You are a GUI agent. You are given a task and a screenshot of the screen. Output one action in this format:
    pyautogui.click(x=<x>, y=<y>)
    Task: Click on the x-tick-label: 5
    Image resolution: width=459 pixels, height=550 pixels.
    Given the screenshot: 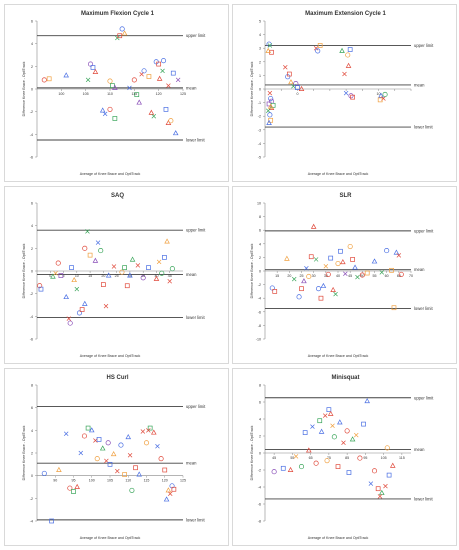 What is the action you would take?
    pyautogui.click(x=64, y=276)
    